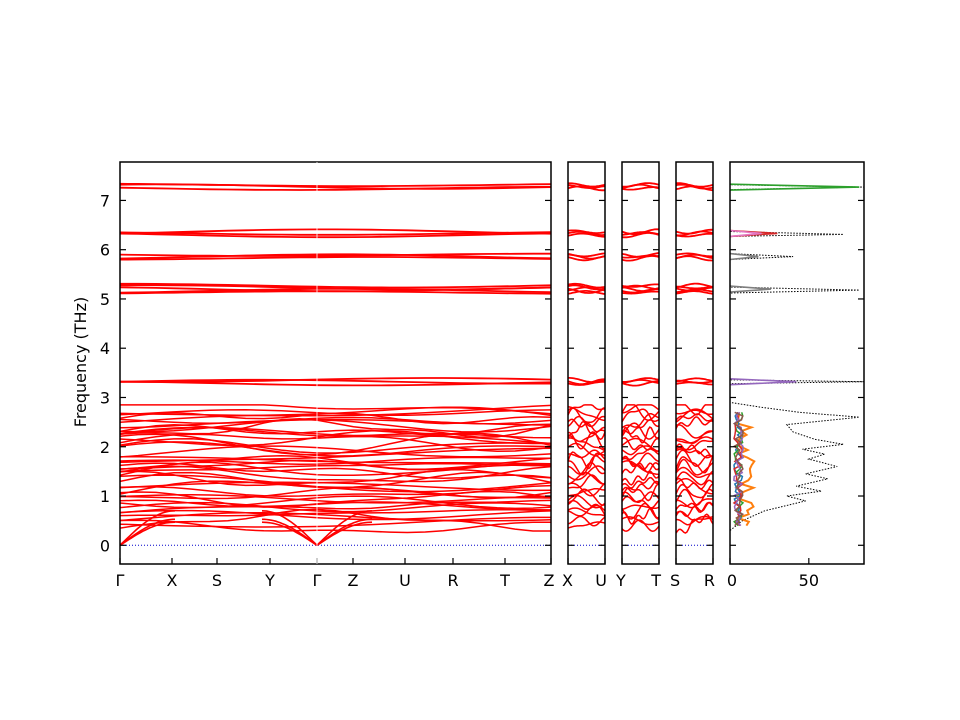 The height and width of the screenshot is (720, 960). I want to click on x-tick-label: Γ, so click(317, 580).